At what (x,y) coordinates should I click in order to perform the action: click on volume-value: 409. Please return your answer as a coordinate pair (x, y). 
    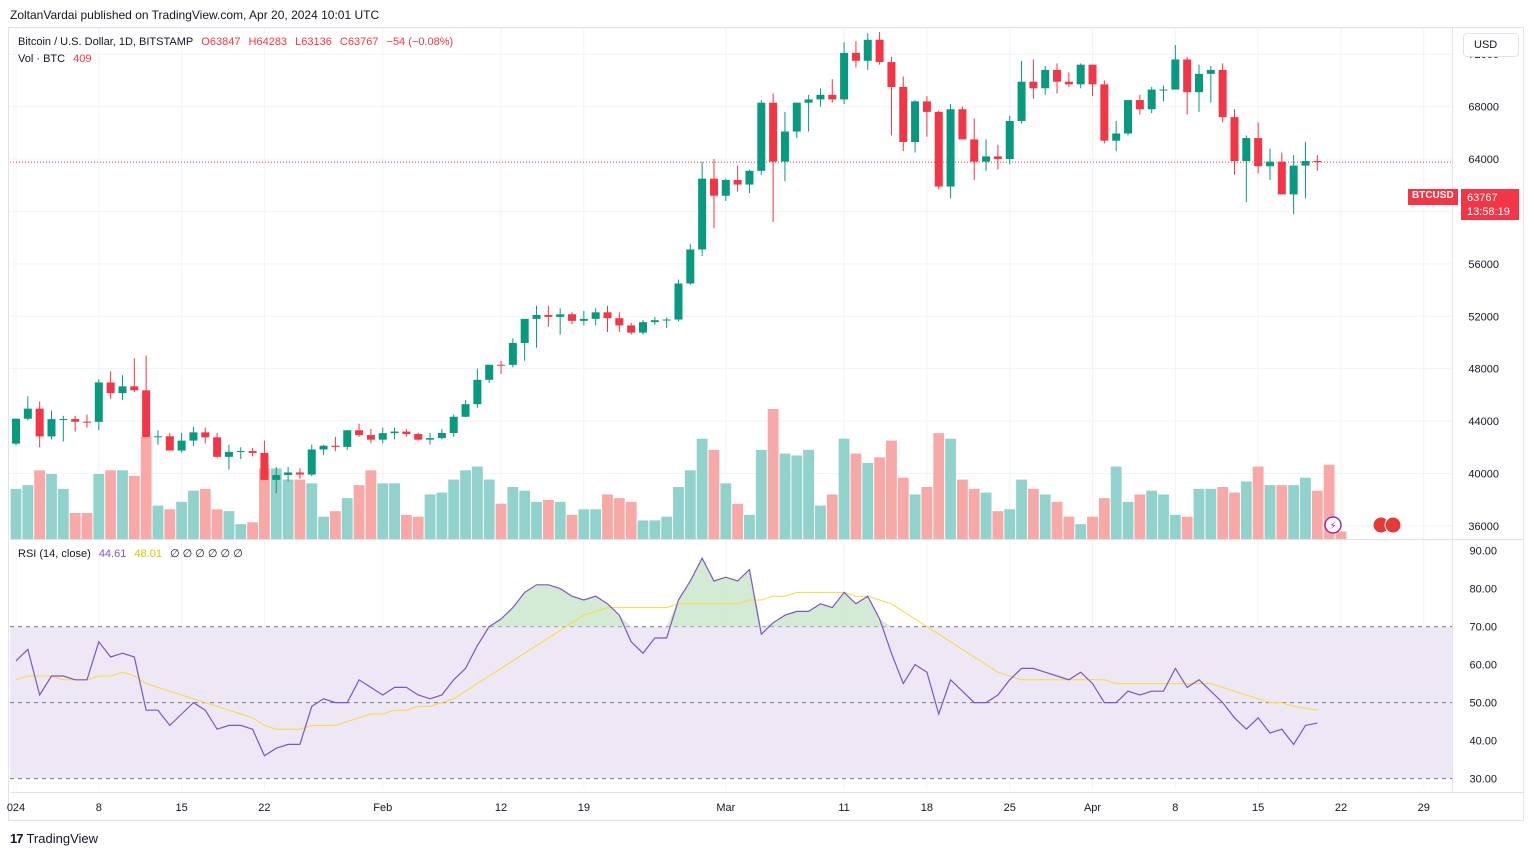
    Looking at the image, I should click on (82, 59).